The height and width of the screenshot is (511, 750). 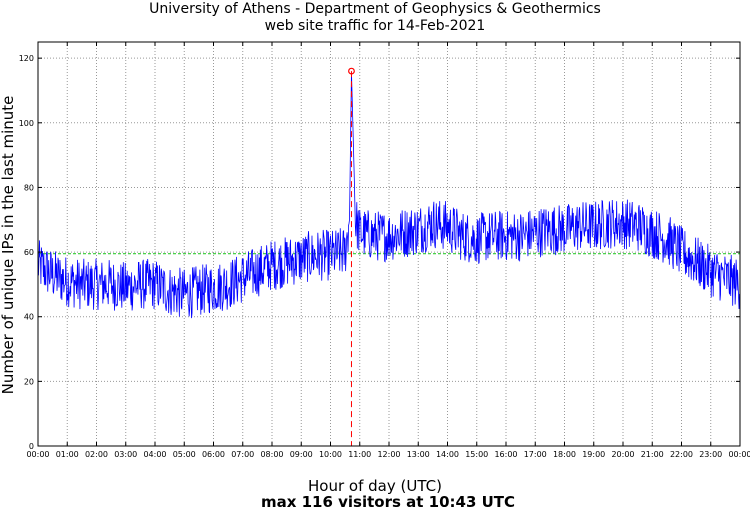 What do you see at coordinates (67, 454) in the screenshot?
I see `x-tick-label: 01:00` at bounding box center [67, 454].